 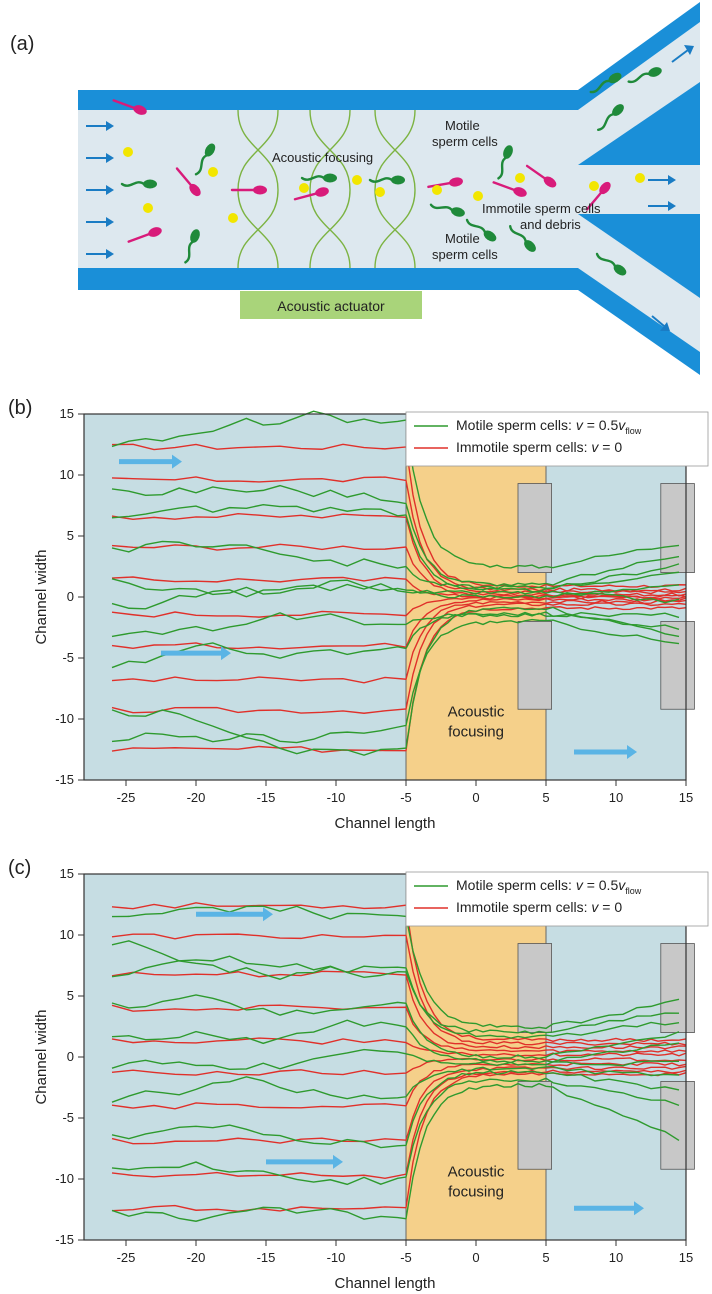 What do you see at coordinates (545, 1257) in the screenshot?
I see `x-tick-label: 5` at bounding box center [545, 1257].